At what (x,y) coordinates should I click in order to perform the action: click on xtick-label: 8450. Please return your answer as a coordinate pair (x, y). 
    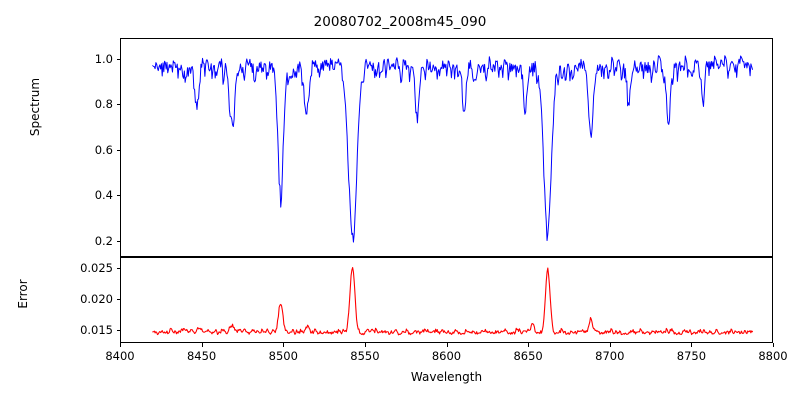
    Looking at the image, I should click on (201, 356).